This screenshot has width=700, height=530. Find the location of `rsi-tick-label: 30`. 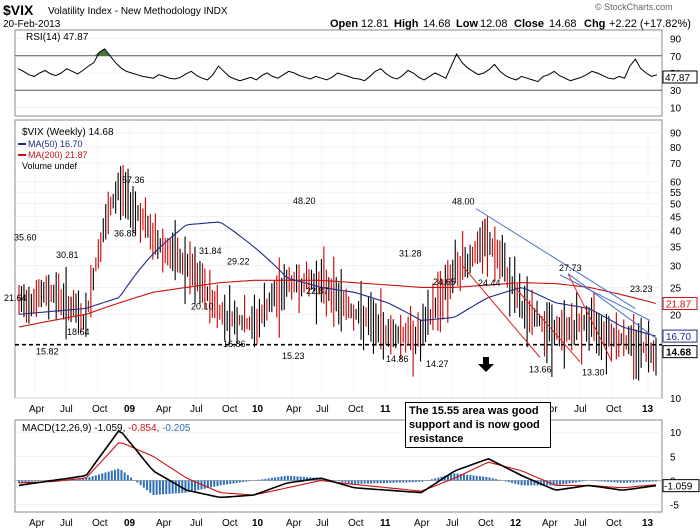

rsi-tick-label: 30 is located at coordinates (676, 91).